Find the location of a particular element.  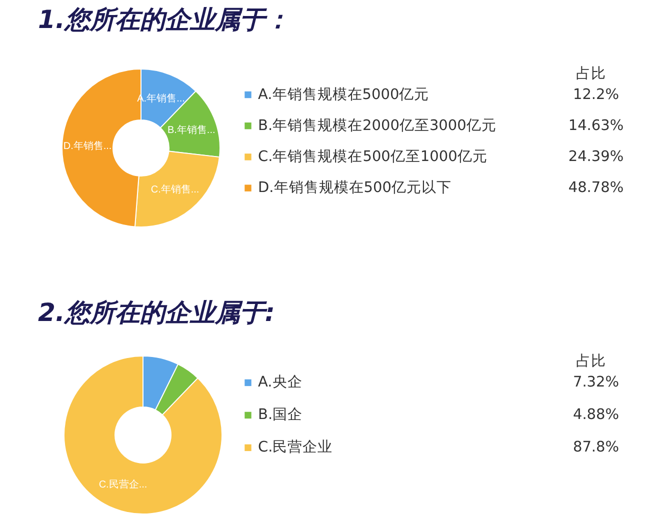

data-label: 12.2% is located at coordinates (596, 94).